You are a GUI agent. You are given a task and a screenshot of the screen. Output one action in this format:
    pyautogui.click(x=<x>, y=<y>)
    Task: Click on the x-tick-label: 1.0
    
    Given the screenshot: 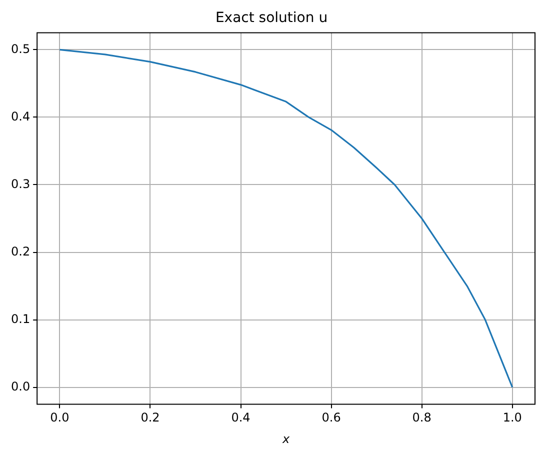 What is the action you would take?
    pyautogui.click(x=512, y=417)
    